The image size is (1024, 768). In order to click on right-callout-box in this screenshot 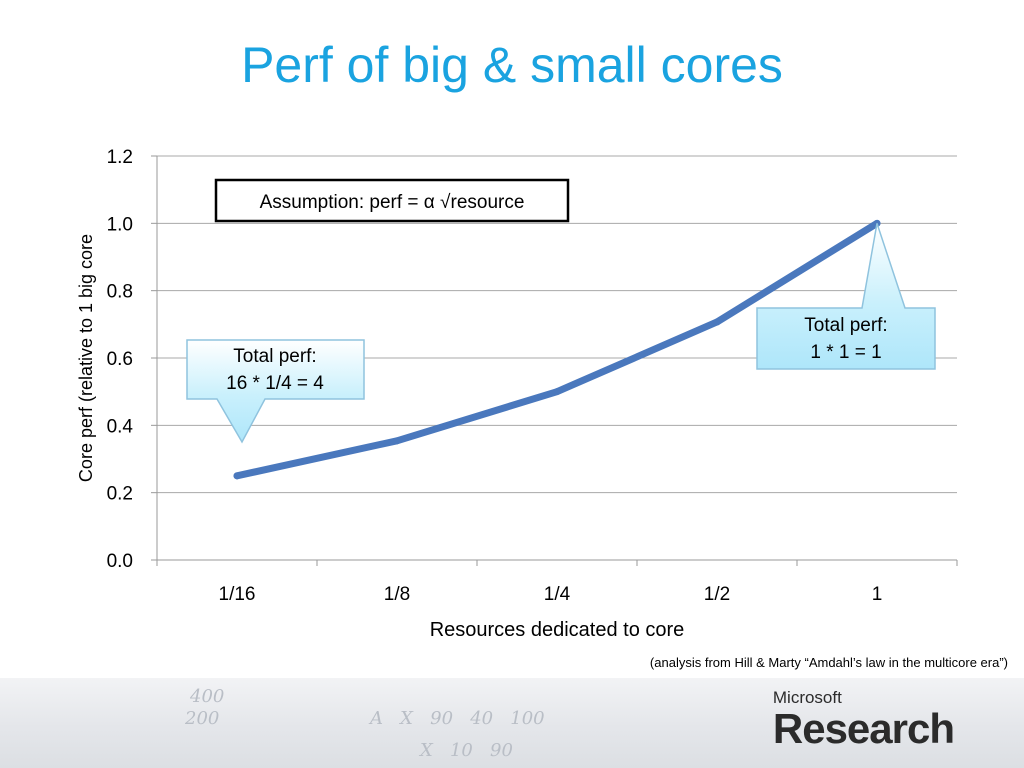, I will do `click(846, 296)`.